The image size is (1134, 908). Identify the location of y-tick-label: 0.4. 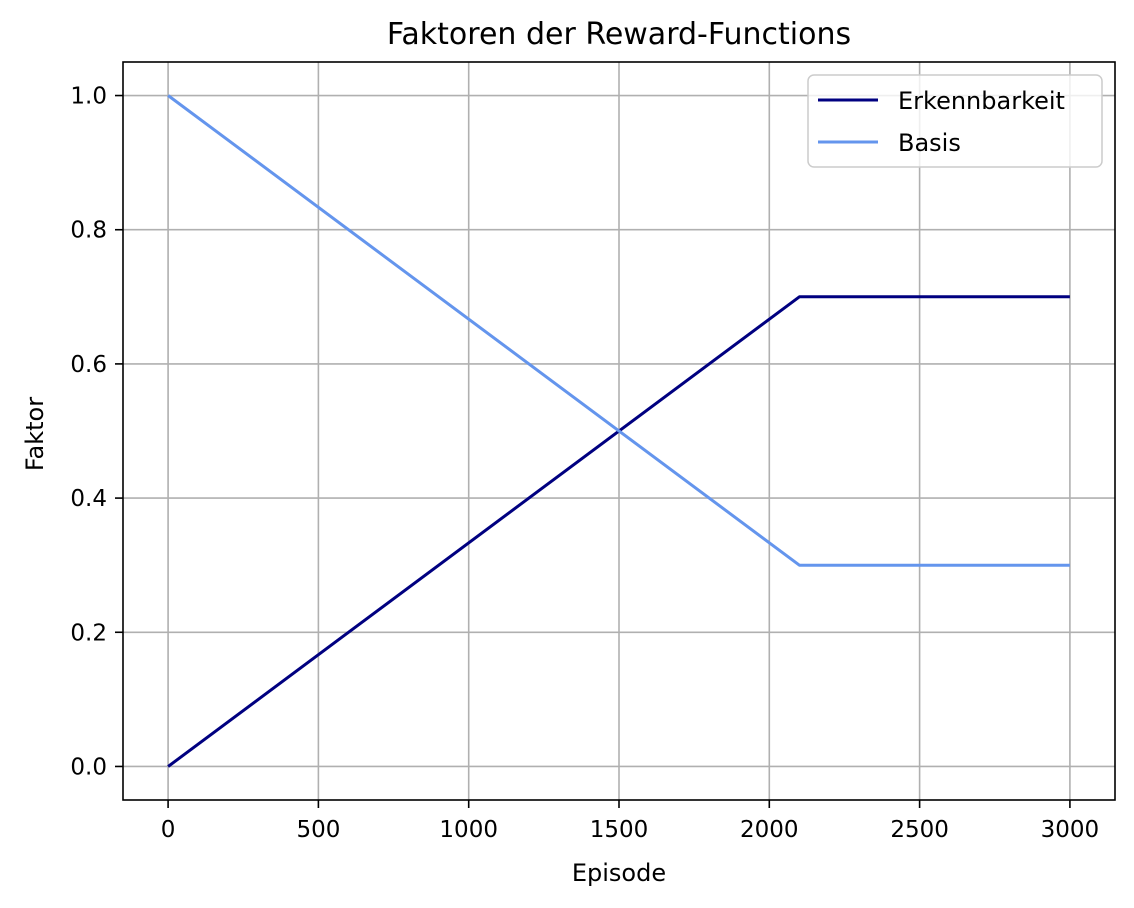
(88, 499).